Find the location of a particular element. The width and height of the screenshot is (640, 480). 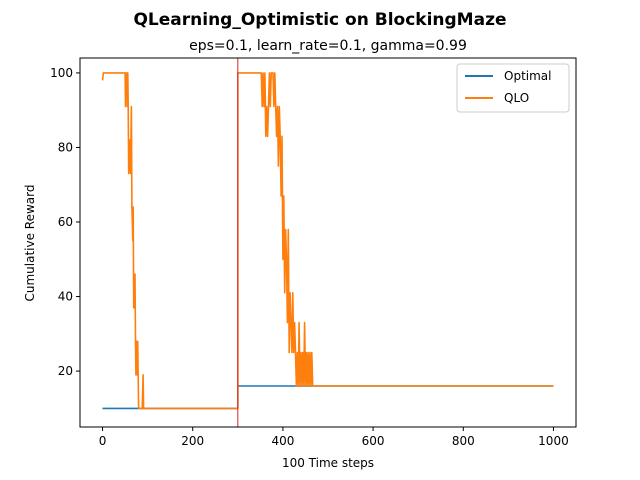

chart-subtitle: eps=0.1, learn_rate=0.1, gamma=0.99 is located at coordinates (328, 46).